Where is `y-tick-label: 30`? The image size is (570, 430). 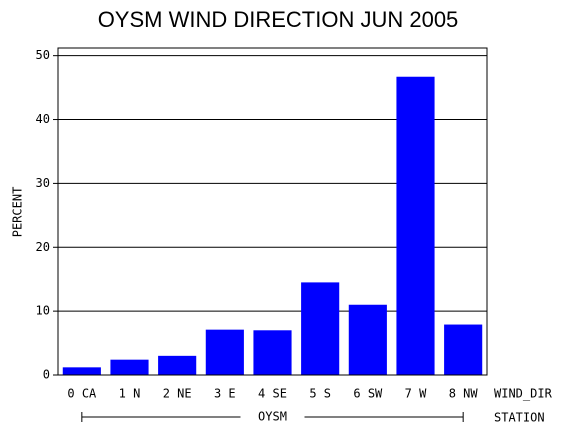
y-tick-label: 30 is located at coordinates (43, 183).